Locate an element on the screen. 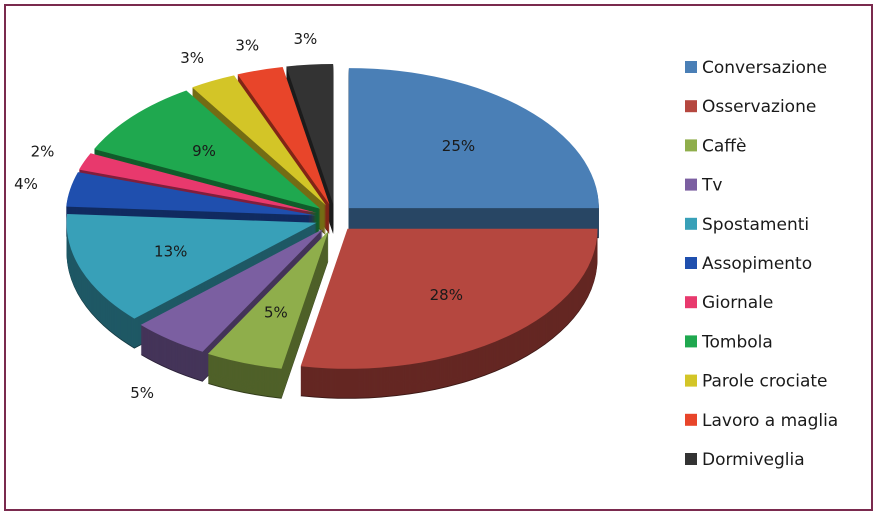  legend-label: Spostamenti is located at coordinates (755, 225).